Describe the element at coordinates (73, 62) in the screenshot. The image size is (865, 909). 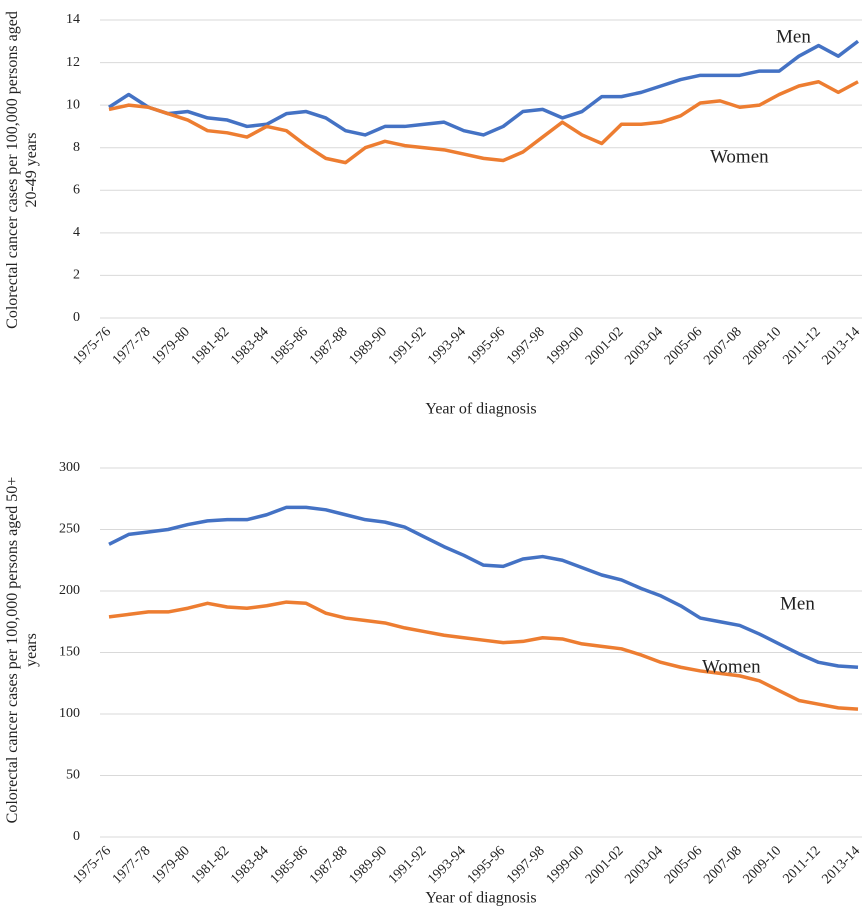
I see `y-tick-label: 12` at that location.